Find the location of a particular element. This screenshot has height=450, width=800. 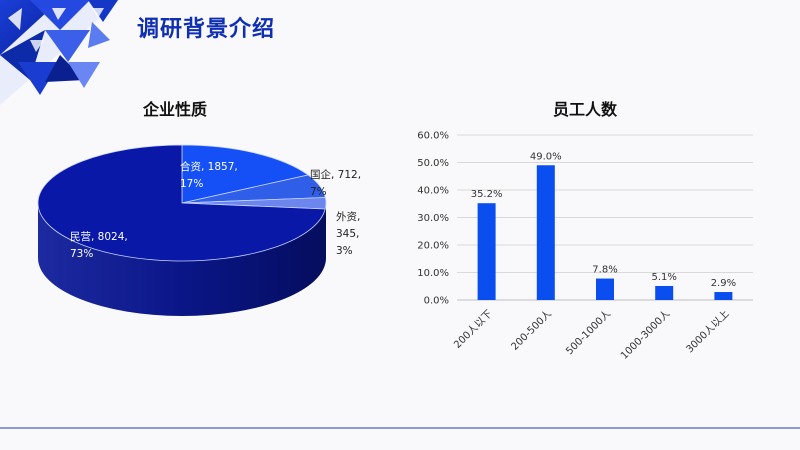

y-tick-label: 40.0% is located at coordinates (433, 191).